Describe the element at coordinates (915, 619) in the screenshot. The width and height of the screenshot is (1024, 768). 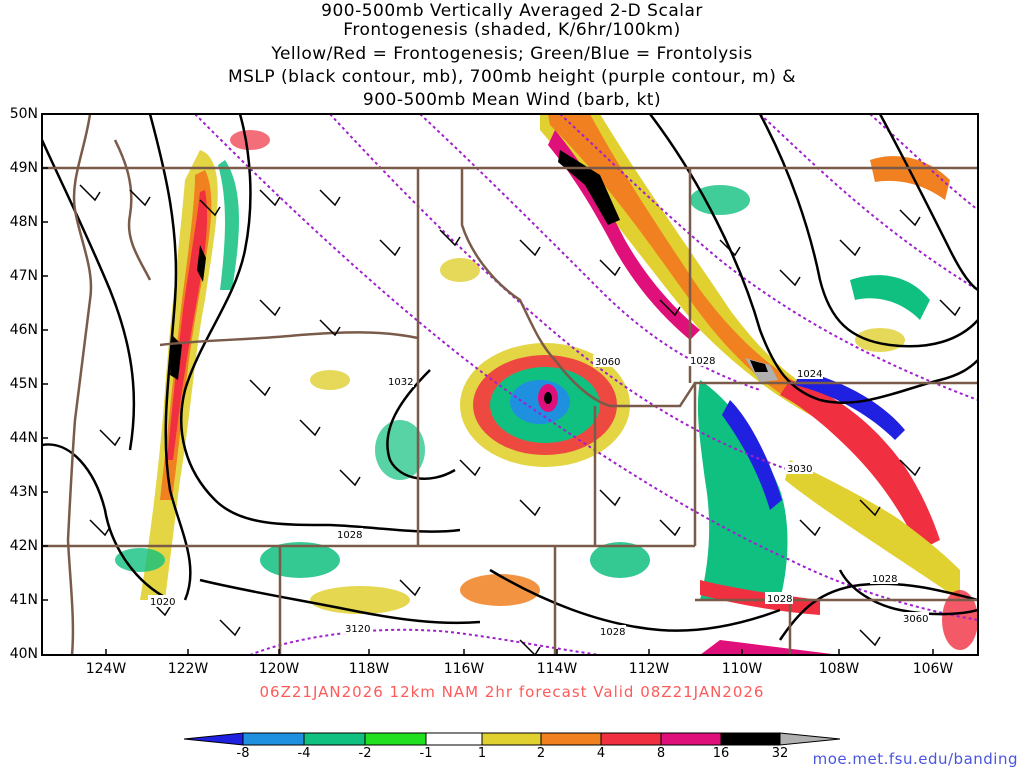
I see `height-label-3060-b: 3060` at that location.